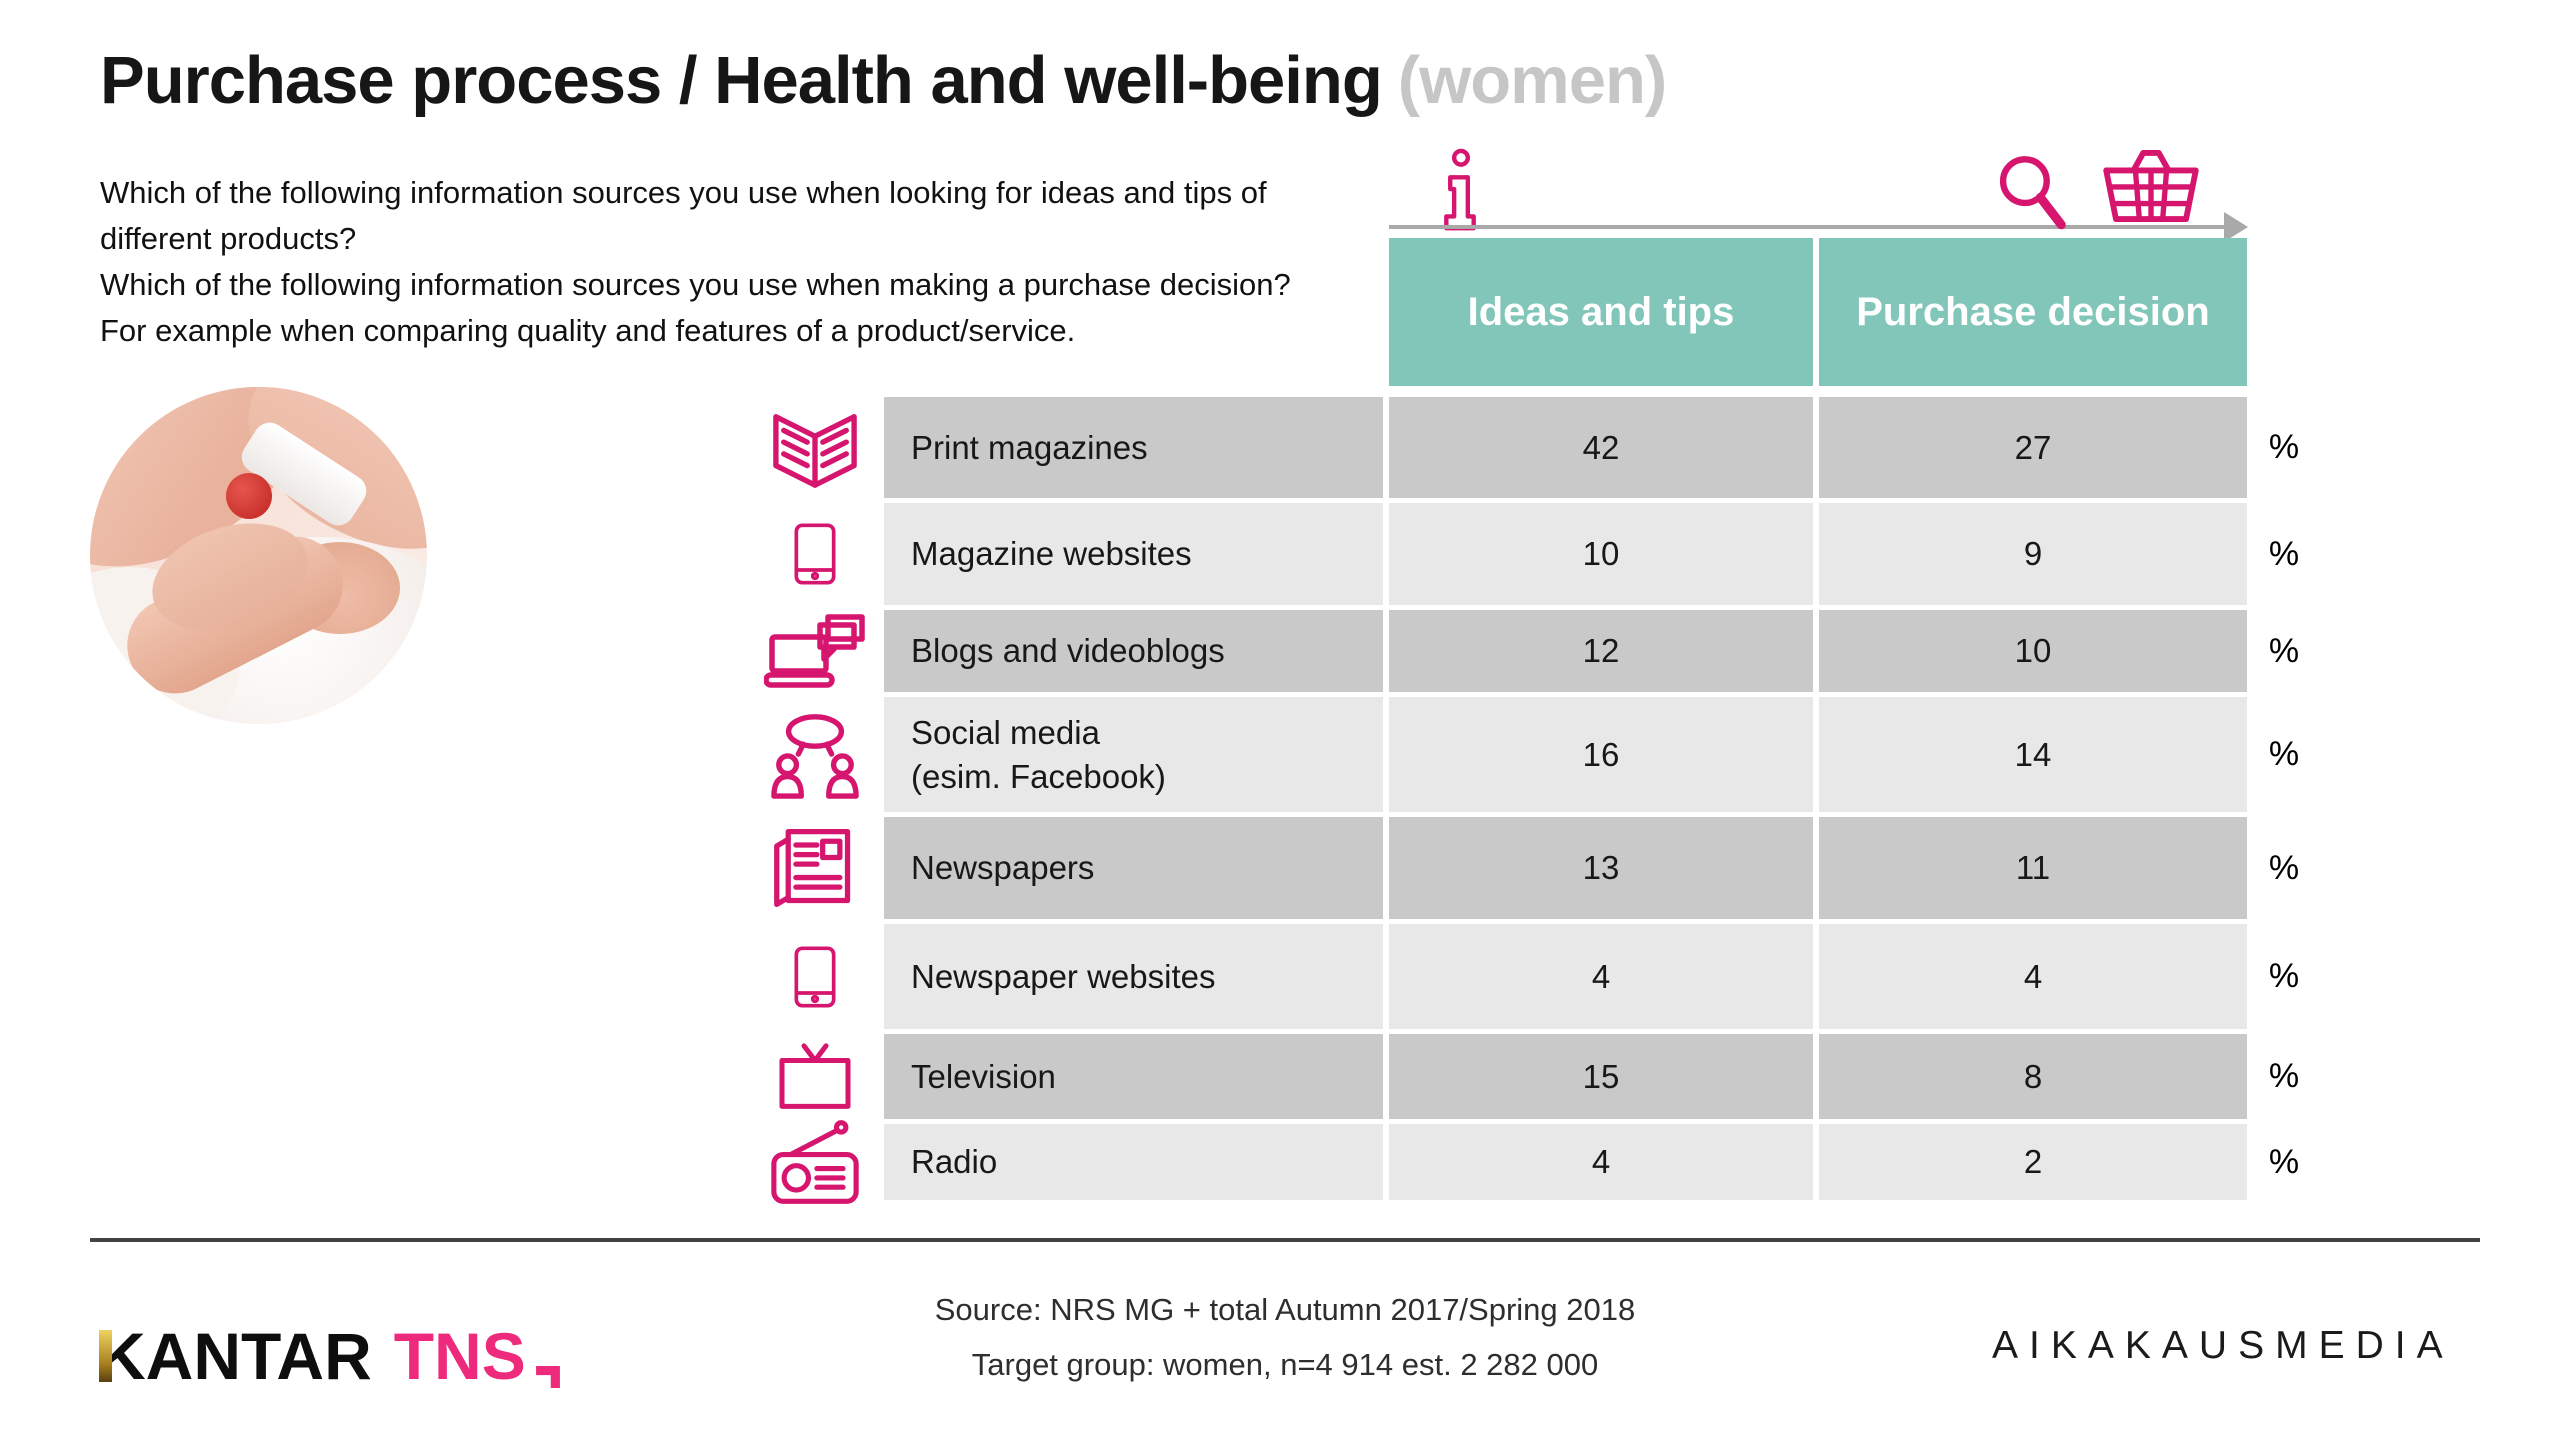 This screenshot has width=2560, height=1440. I want to click on magazine-icon, so click(815, 448).